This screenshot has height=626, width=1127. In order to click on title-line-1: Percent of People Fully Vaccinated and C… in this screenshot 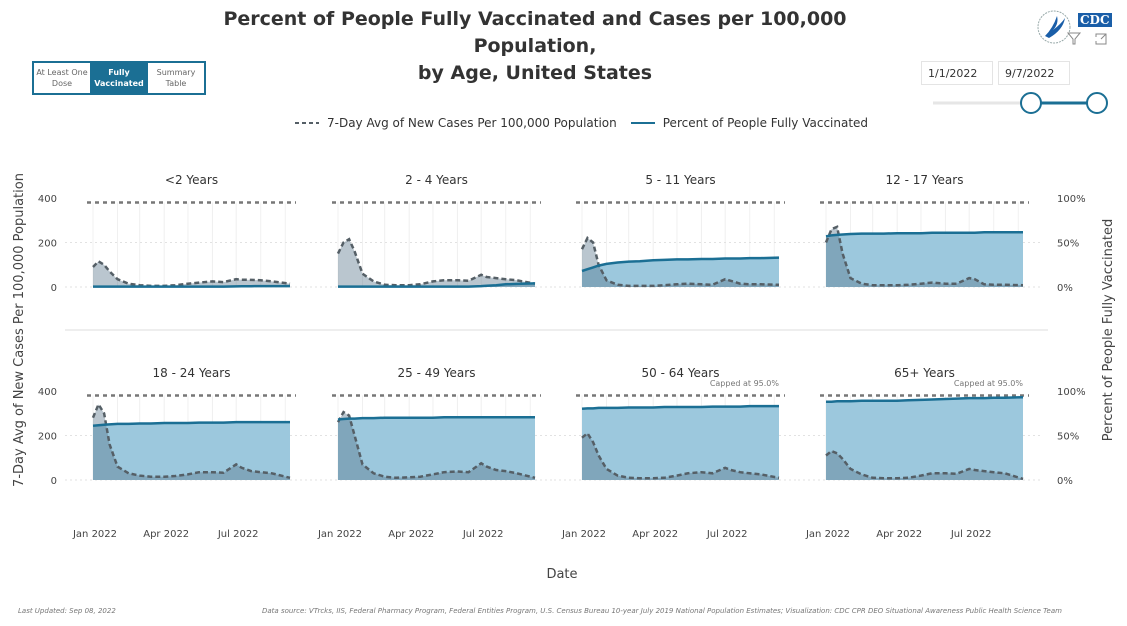, I will do `click(535, 32)`.